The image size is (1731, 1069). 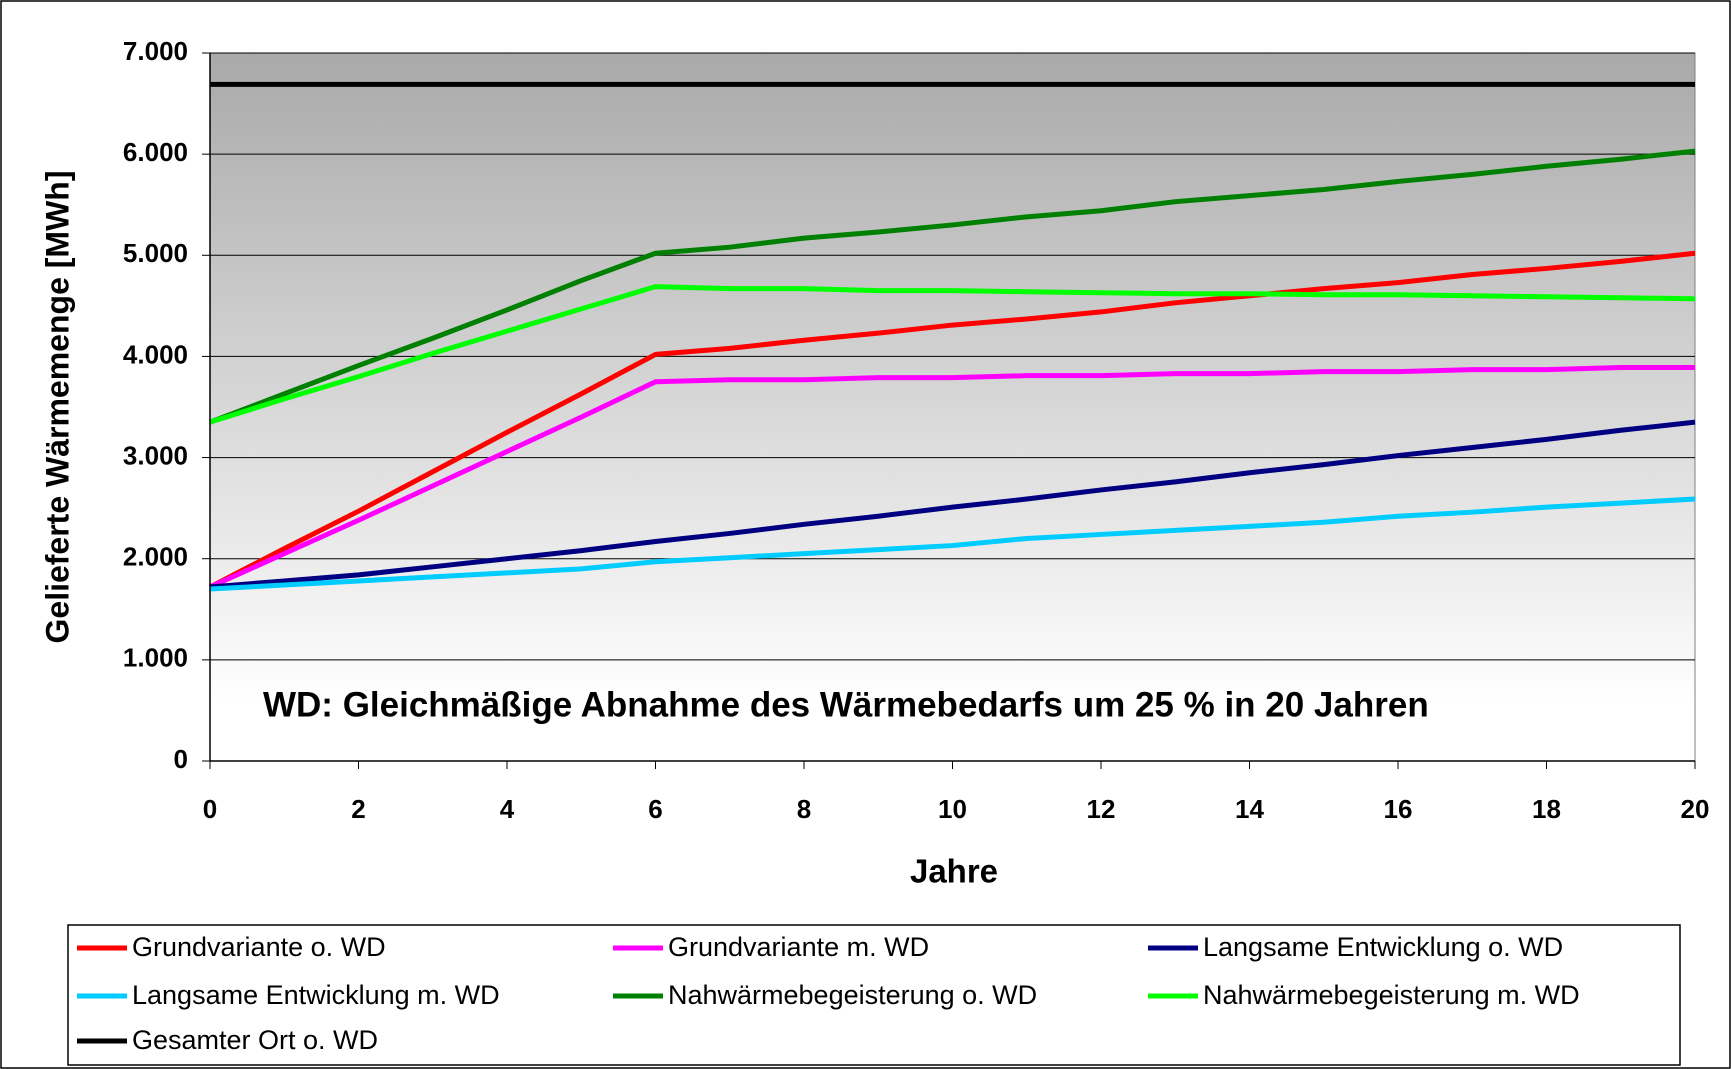 I want to click on x-tick-label: 6, so click(x=655, y=809).